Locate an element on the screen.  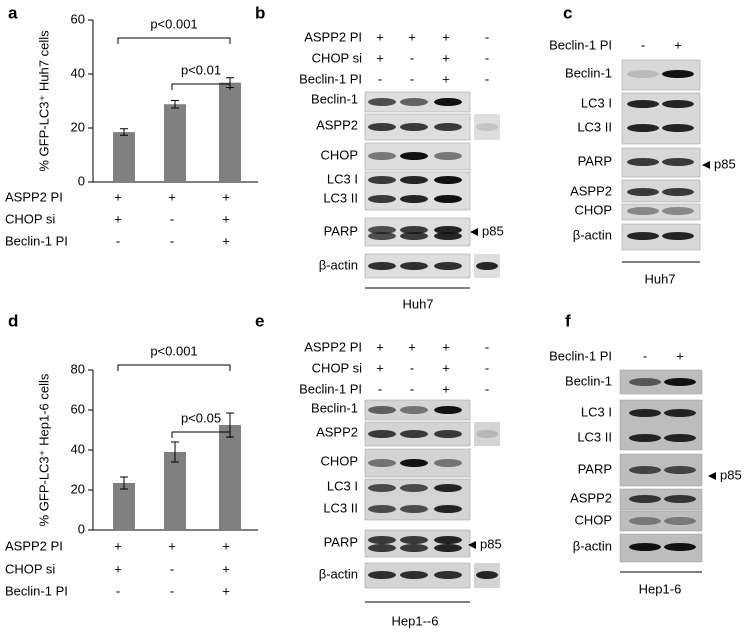
y-tick-label: 20 is located at coordinates (78, 488).